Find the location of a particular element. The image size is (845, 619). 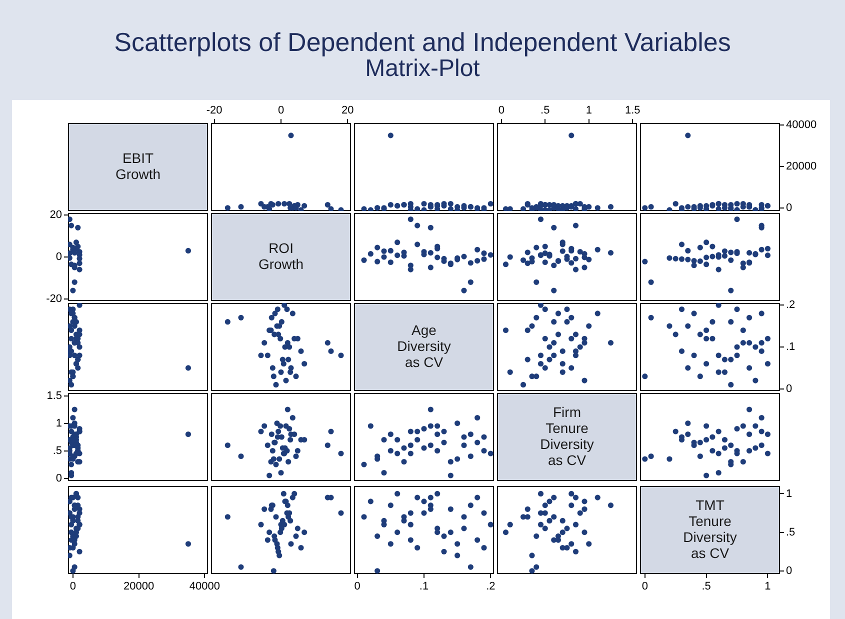

y-tick-label: -20 is located at coordinates (54, 298).